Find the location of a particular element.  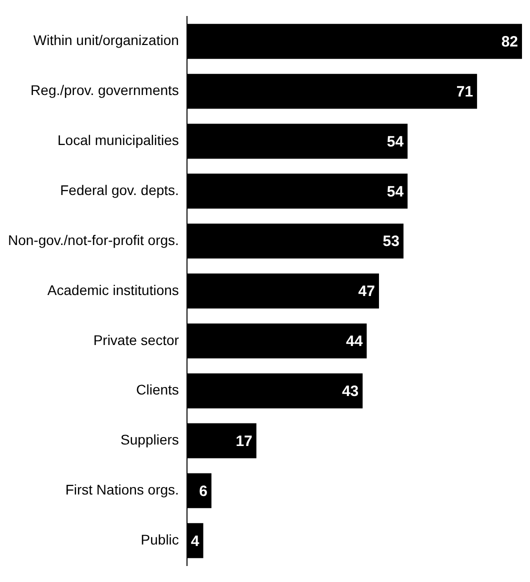

data-label: 53 is located at coordinates (391, 241).